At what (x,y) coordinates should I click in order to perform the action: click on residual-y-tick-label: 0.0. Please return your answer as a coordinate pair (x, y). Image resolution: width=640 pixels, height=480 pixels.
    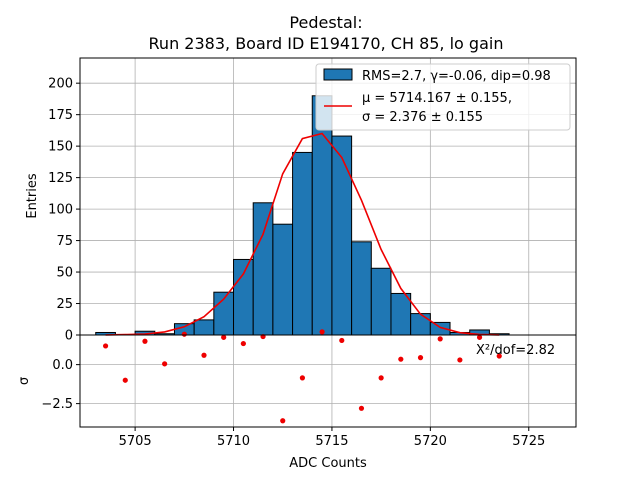
    Looking at the image, I should click on (62, 365).